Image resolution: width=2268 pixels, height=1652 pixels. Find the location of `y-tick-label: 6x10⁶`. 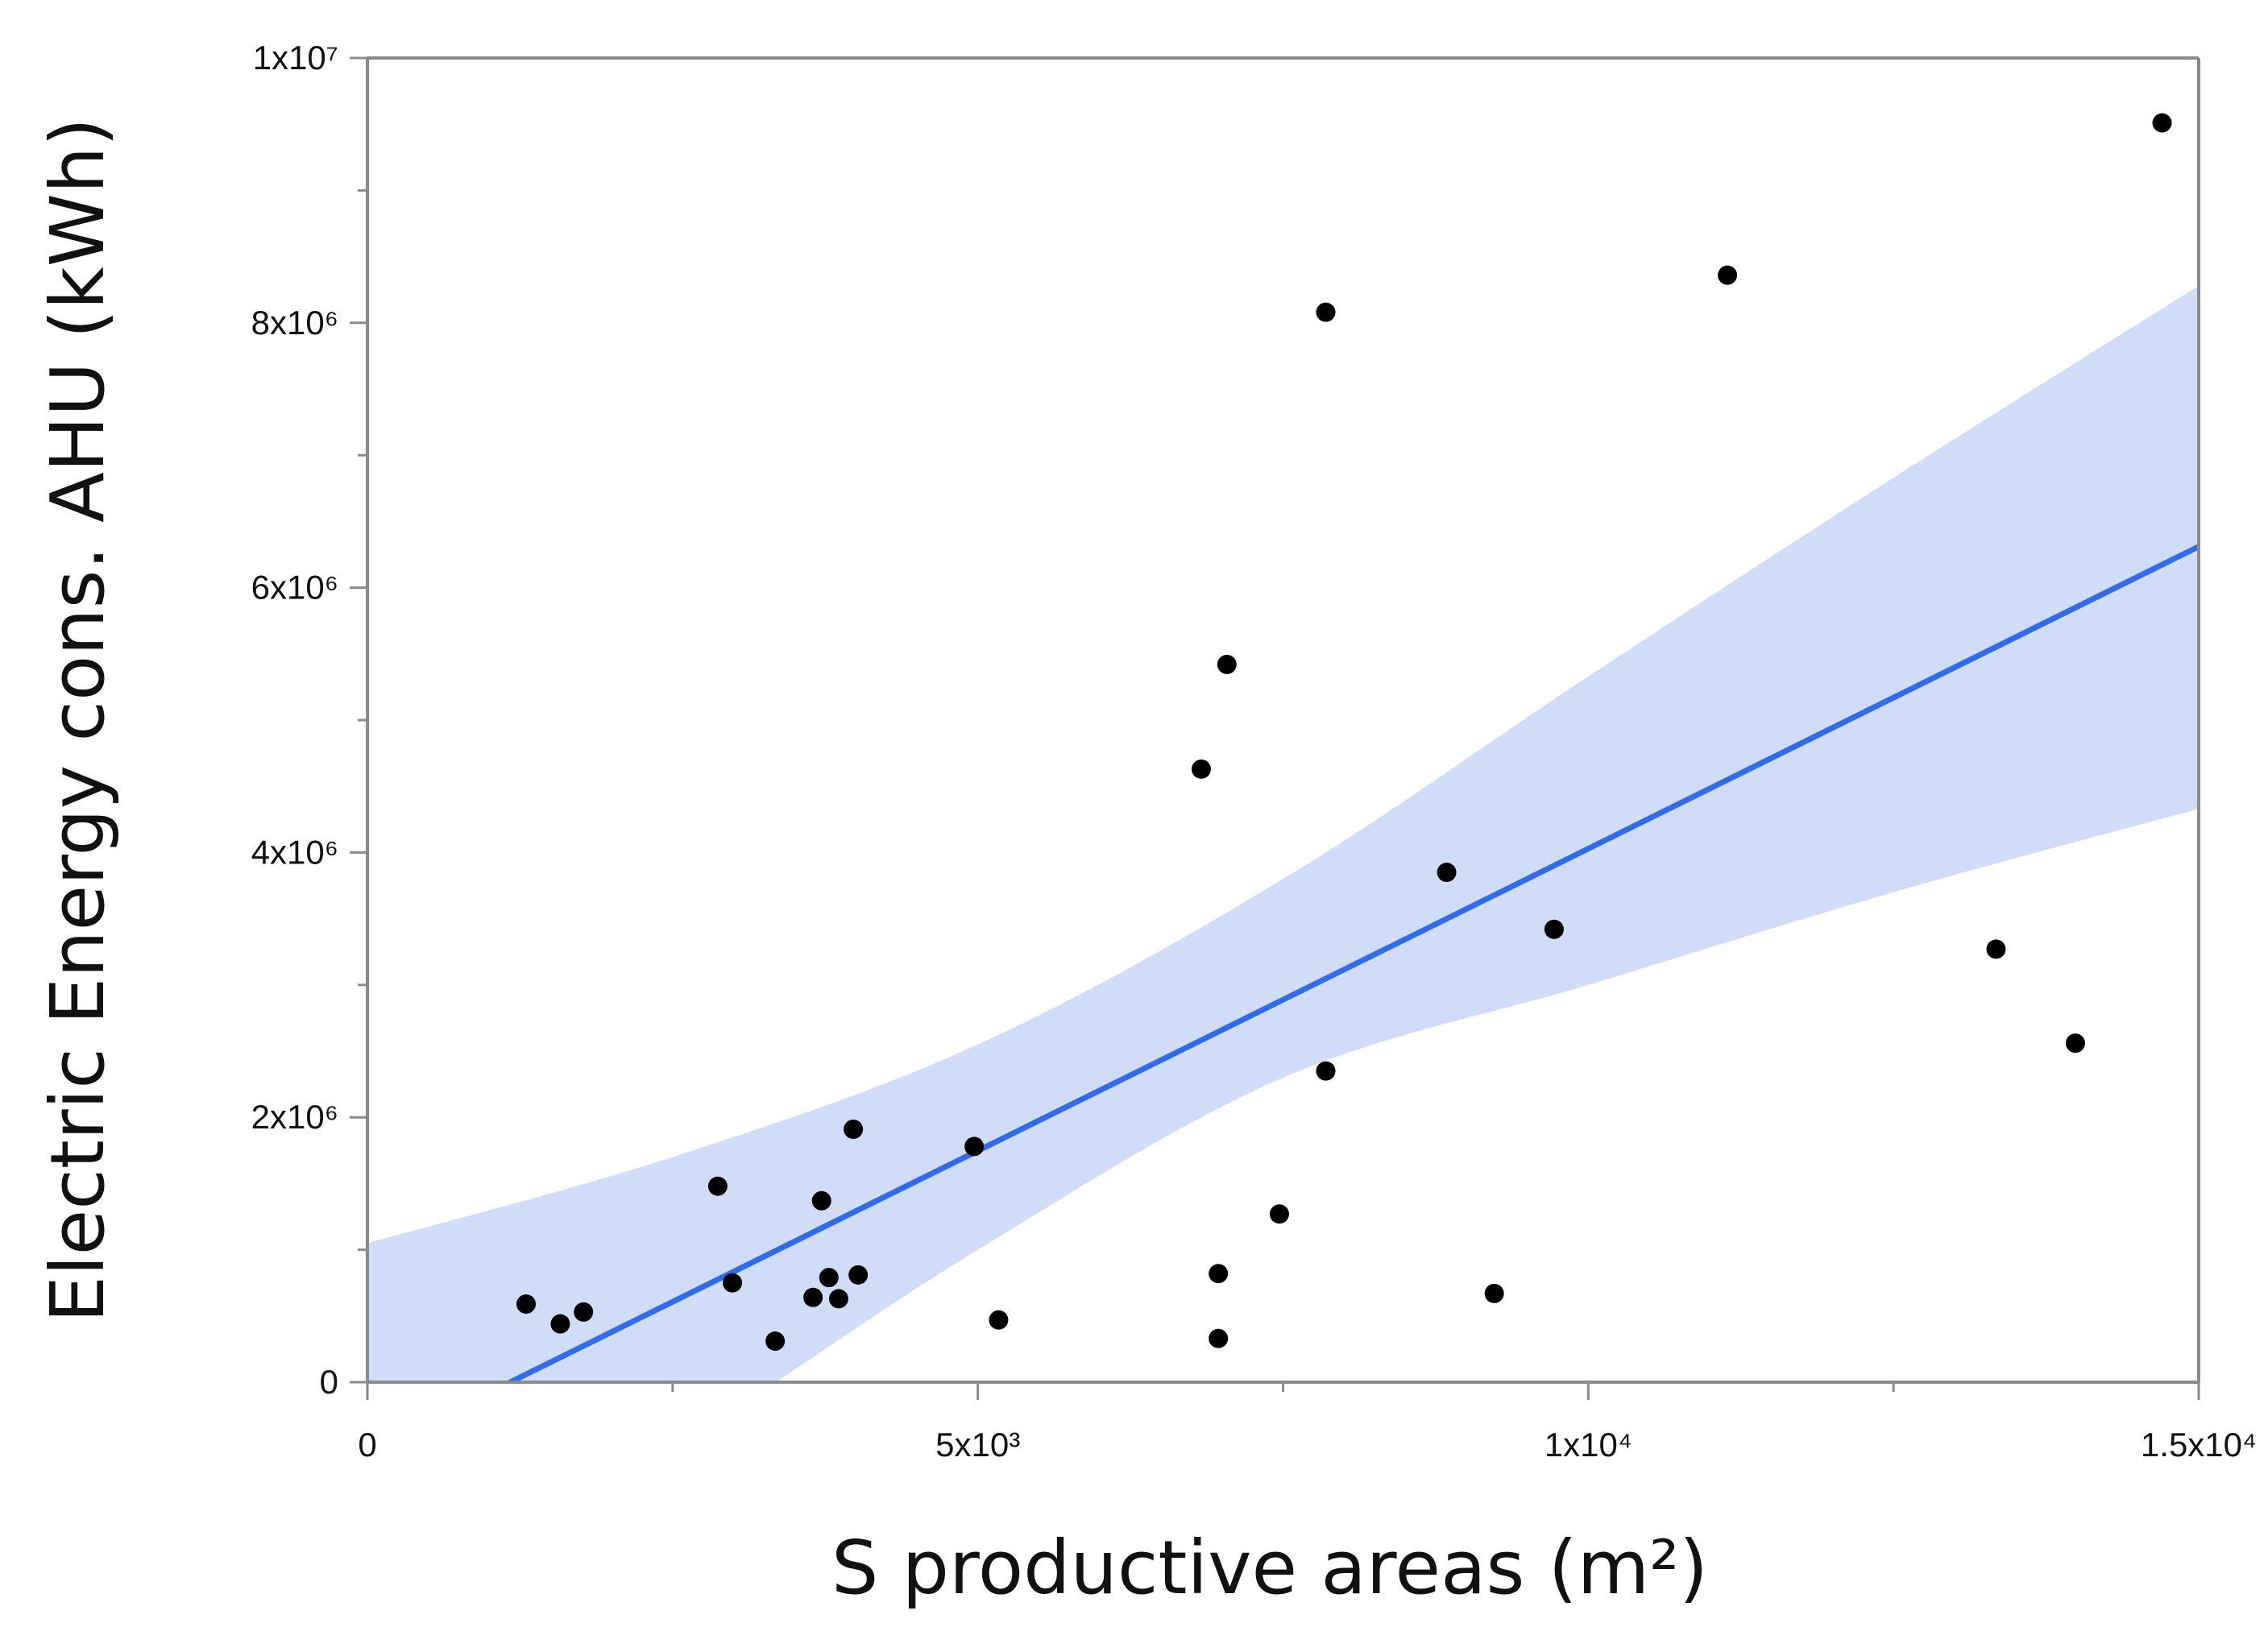

y-tick-label: 6x10⁶ is located at coordinates (294, 588).